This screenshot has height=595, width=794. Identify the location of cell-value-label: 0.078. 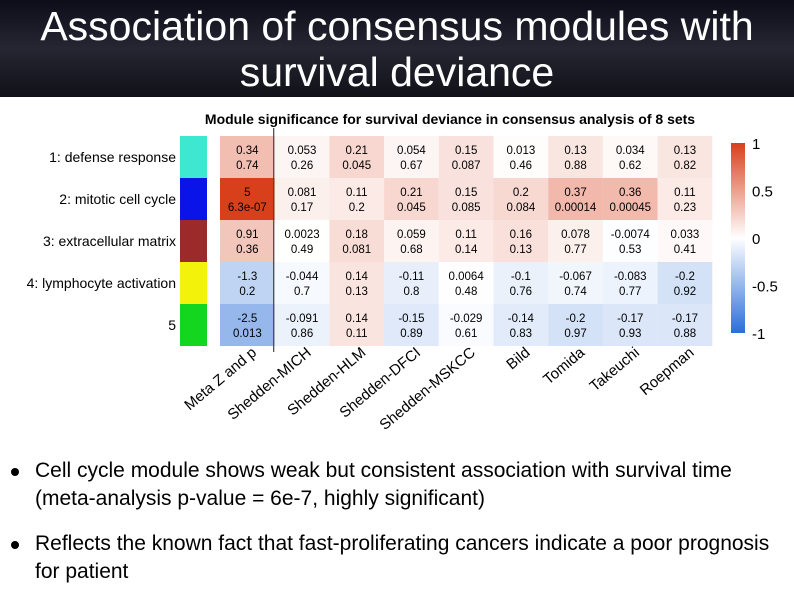
(575, 235).